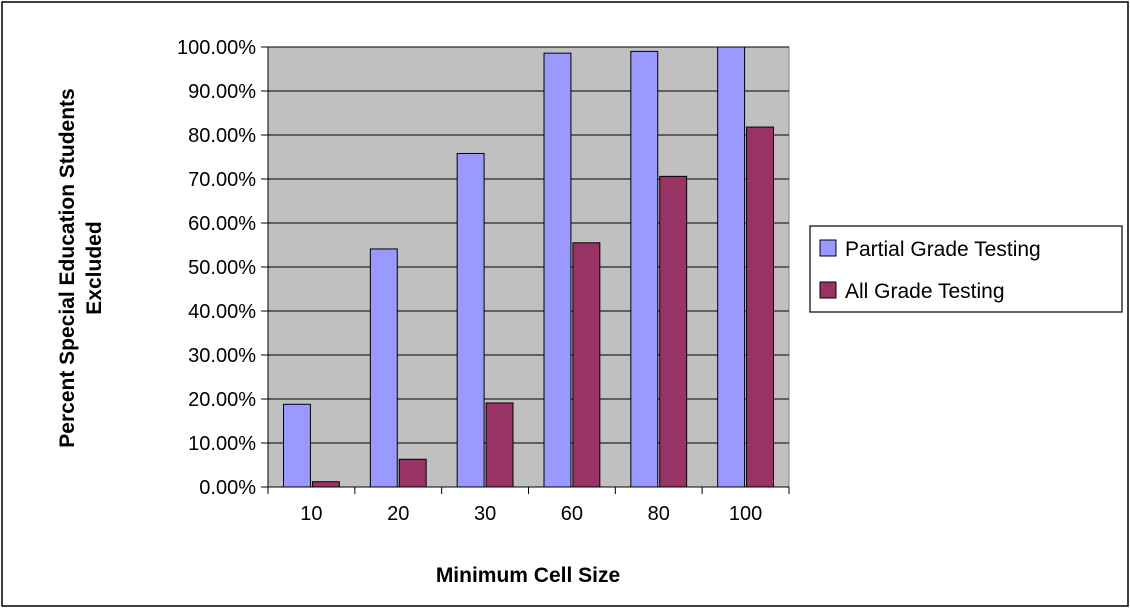  What do you see at coordinates (528, 575) in the screenshot?
I see `x-axis-title: Minimum Cell Size` at bounding box center [528, 575].